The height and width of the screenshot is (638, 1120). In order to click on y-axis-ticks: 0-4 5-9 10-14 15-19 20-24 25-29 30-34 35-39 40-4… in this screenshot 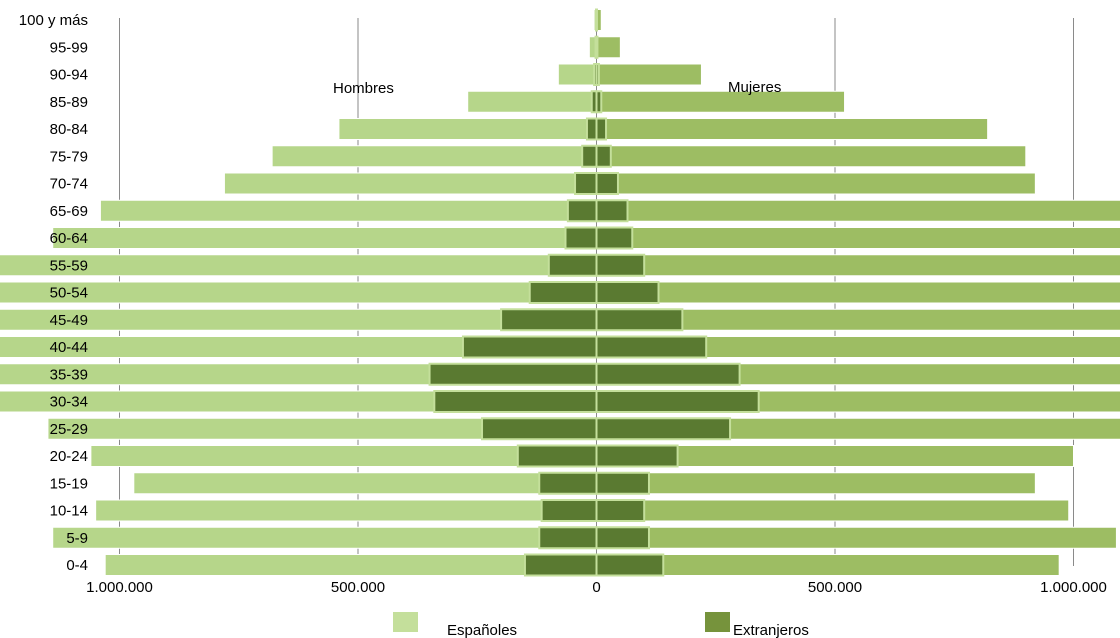, I will do `click(53, 293)`.